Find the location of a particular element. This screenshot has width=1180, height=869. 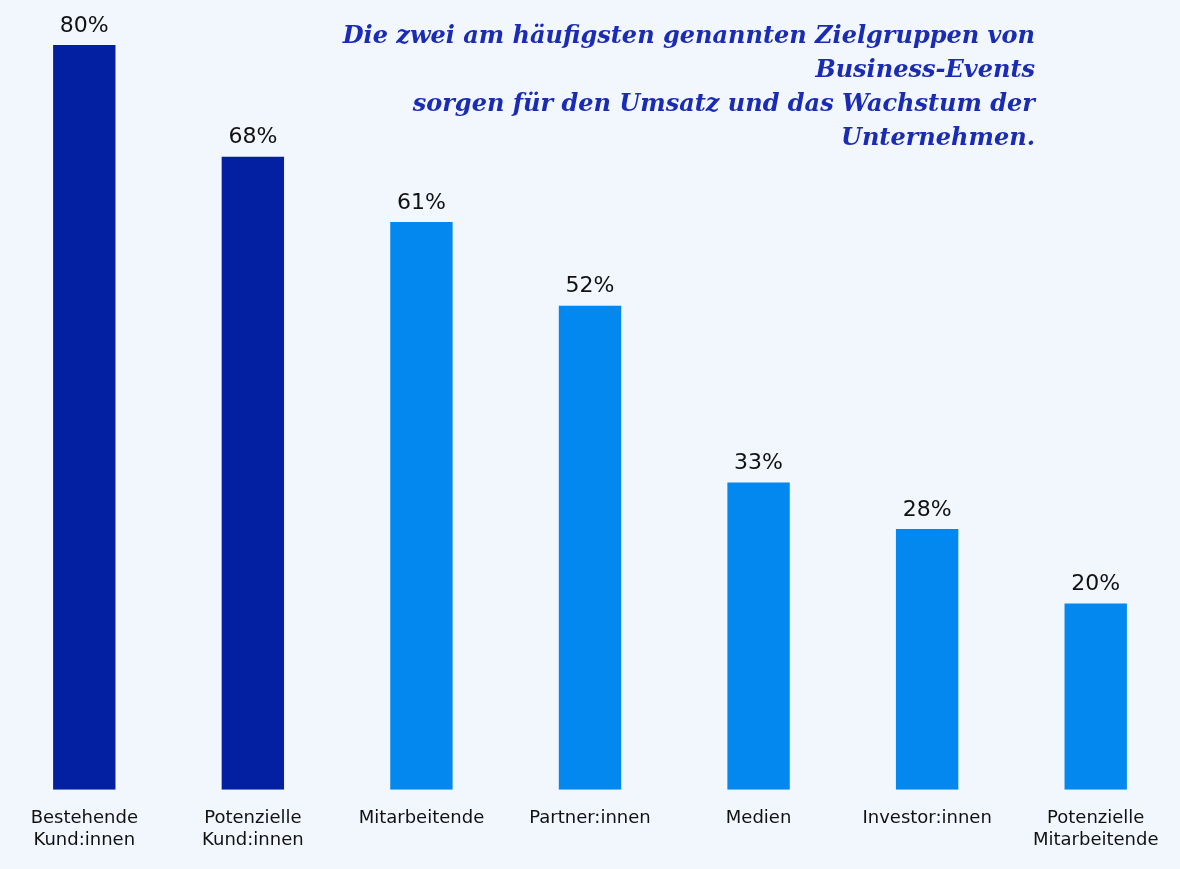

data-label: 52% is located at coordinates (590, 285).